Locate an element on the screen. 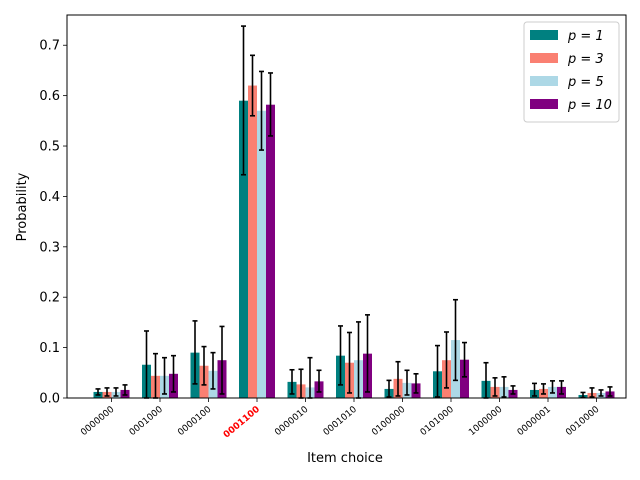  y-tick-label: 0.4 is located at coordinates (49, 197).